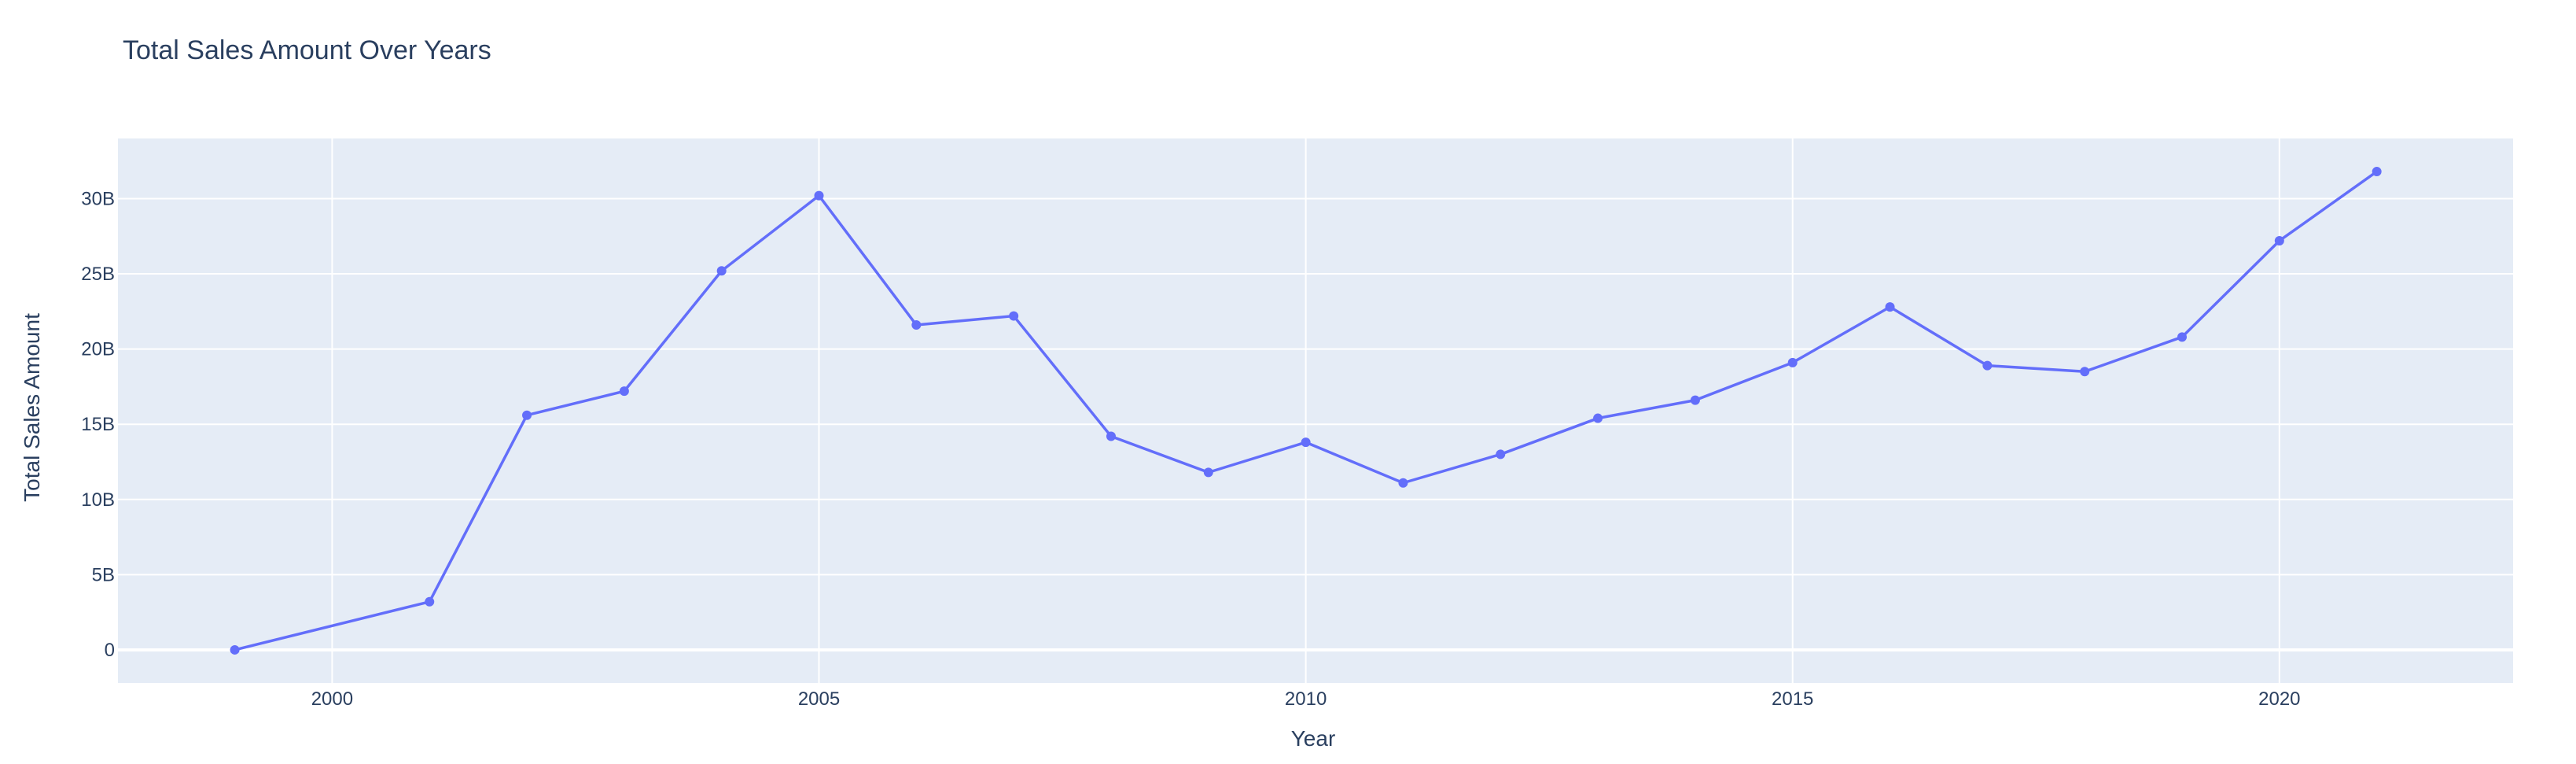 The height and width of the screenshot is (764, 2576). What do you see at coordinates (32, 407) in the screenshot?
I see `y-axis-title: Total Sales Amount` at bounding box center [32, 407].